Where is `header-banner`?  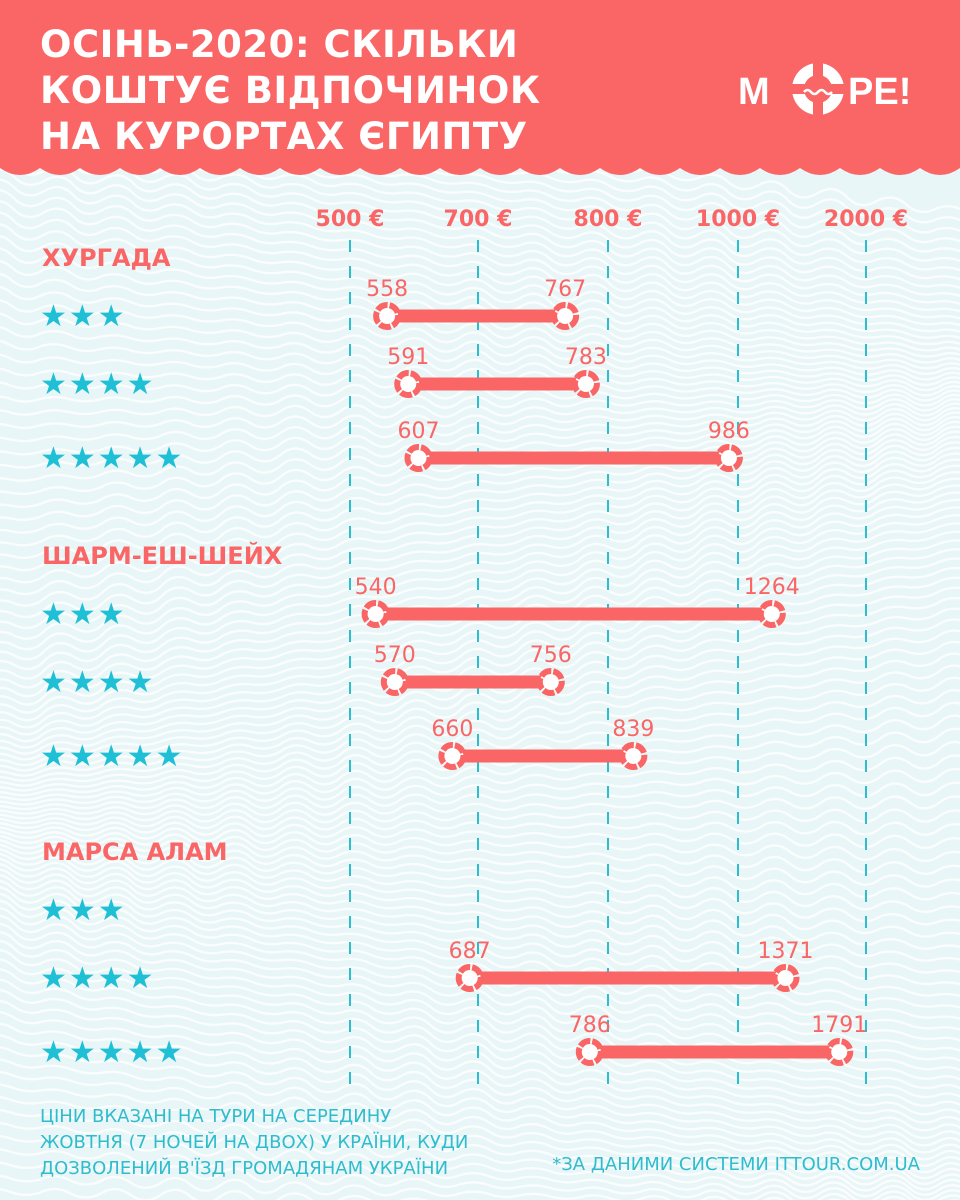
header-banner is located at coordinates (480, 87).